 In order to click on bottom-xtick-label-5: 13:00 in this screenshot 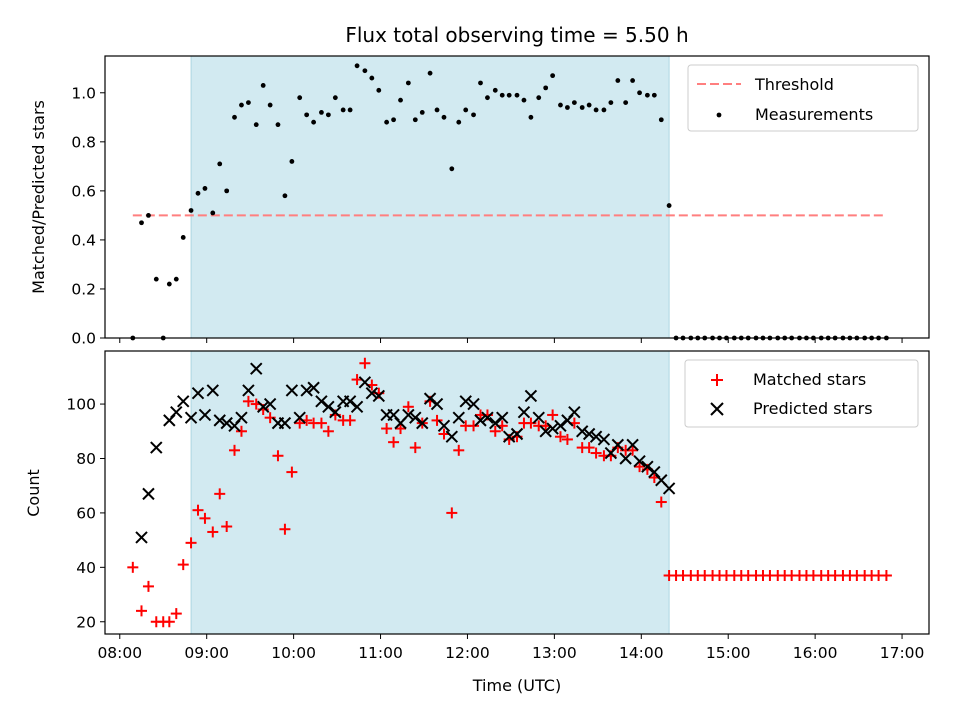, I will do `click(554, 653)`.